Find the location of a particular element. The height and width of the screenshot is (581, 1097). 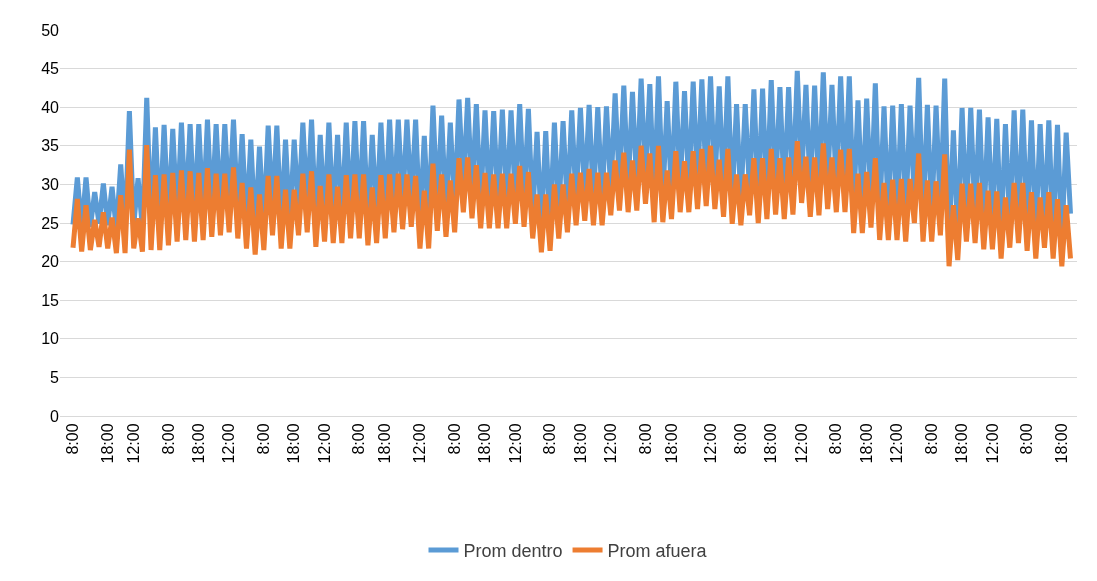

y-tick-label: 35 is located at coordinates (50, 146).